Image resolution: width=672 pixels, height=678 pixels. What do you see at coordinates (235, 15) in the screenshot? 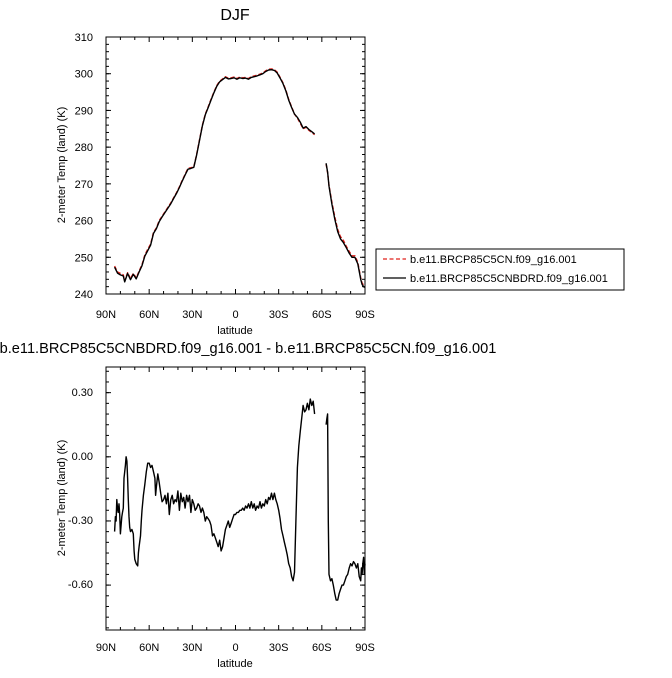
I see `top-title: DJF` at bounding box center [235, 15].